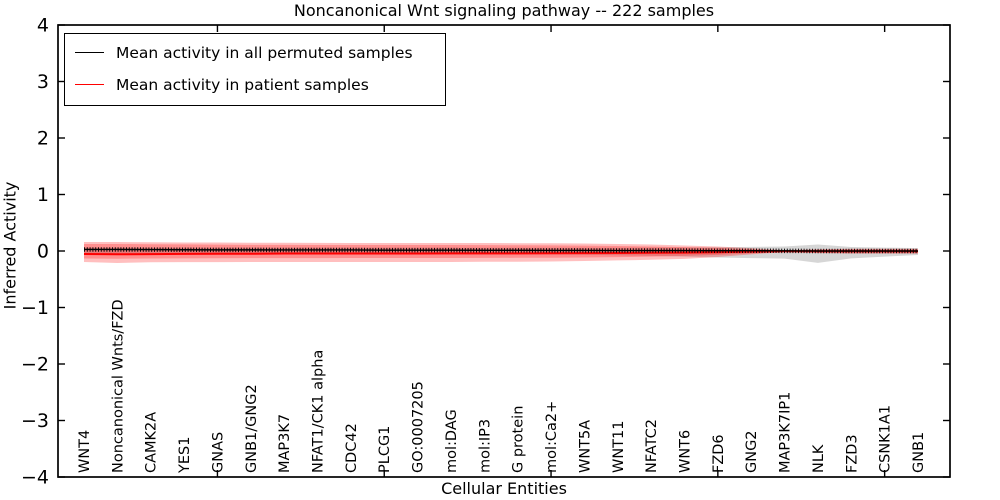 This screenshot has height=500, width=1000. Describe the element at coordinates (786, 432) in the screenshot. I see `x-tick-label: MAP3K7IP1` at that location.